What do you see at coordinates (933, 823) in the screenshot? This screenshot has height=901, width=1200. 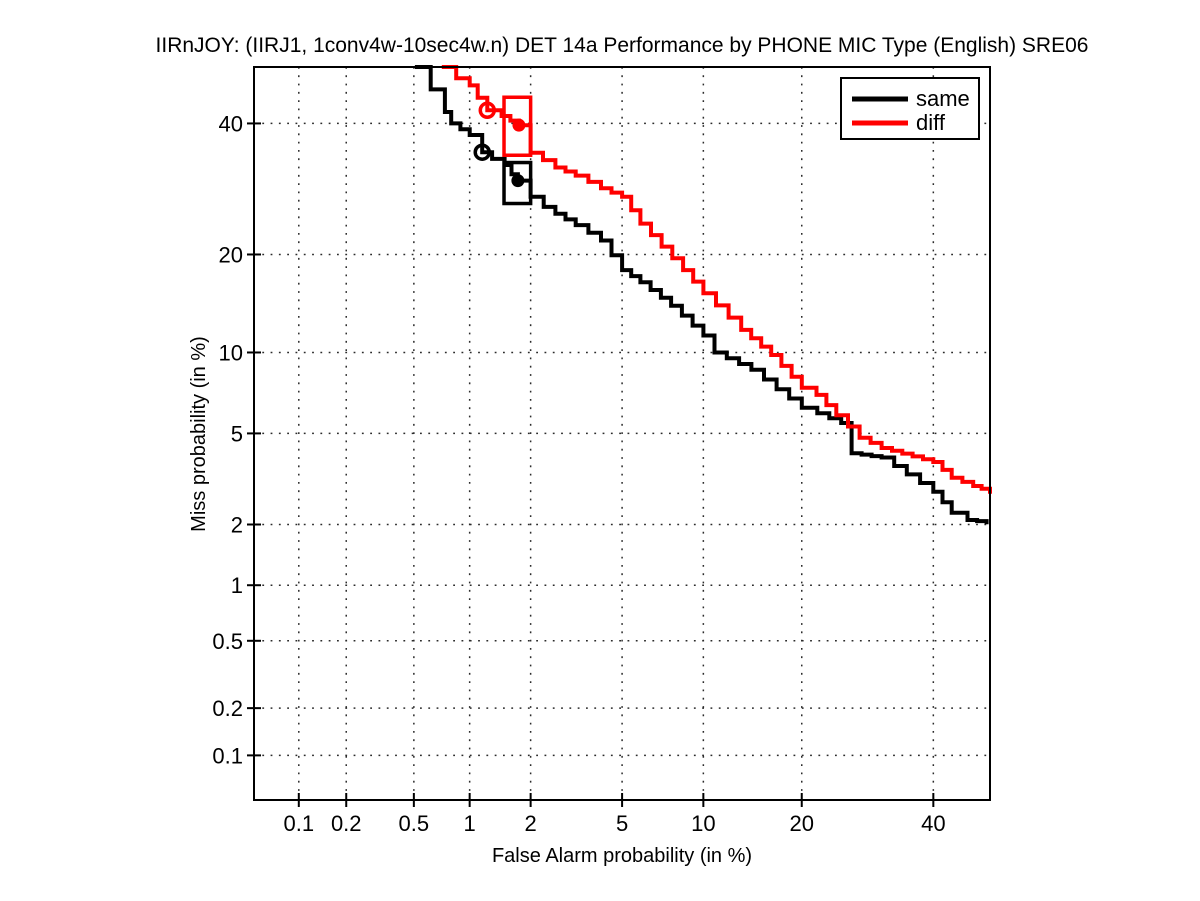 I see `x-tick-label: 40` at bounding box center [933, 823].